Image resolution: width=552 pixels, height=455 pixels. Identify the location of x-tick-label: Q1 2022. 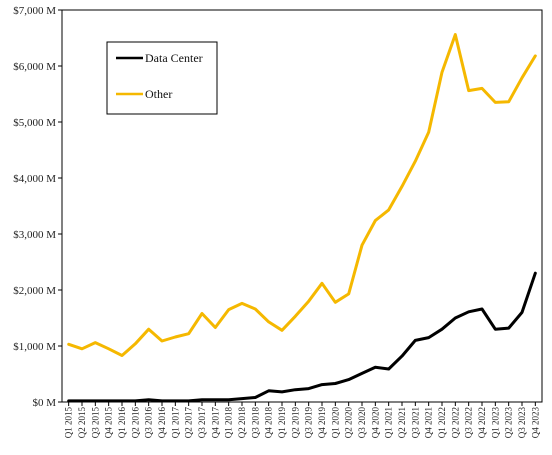
(442, 422).